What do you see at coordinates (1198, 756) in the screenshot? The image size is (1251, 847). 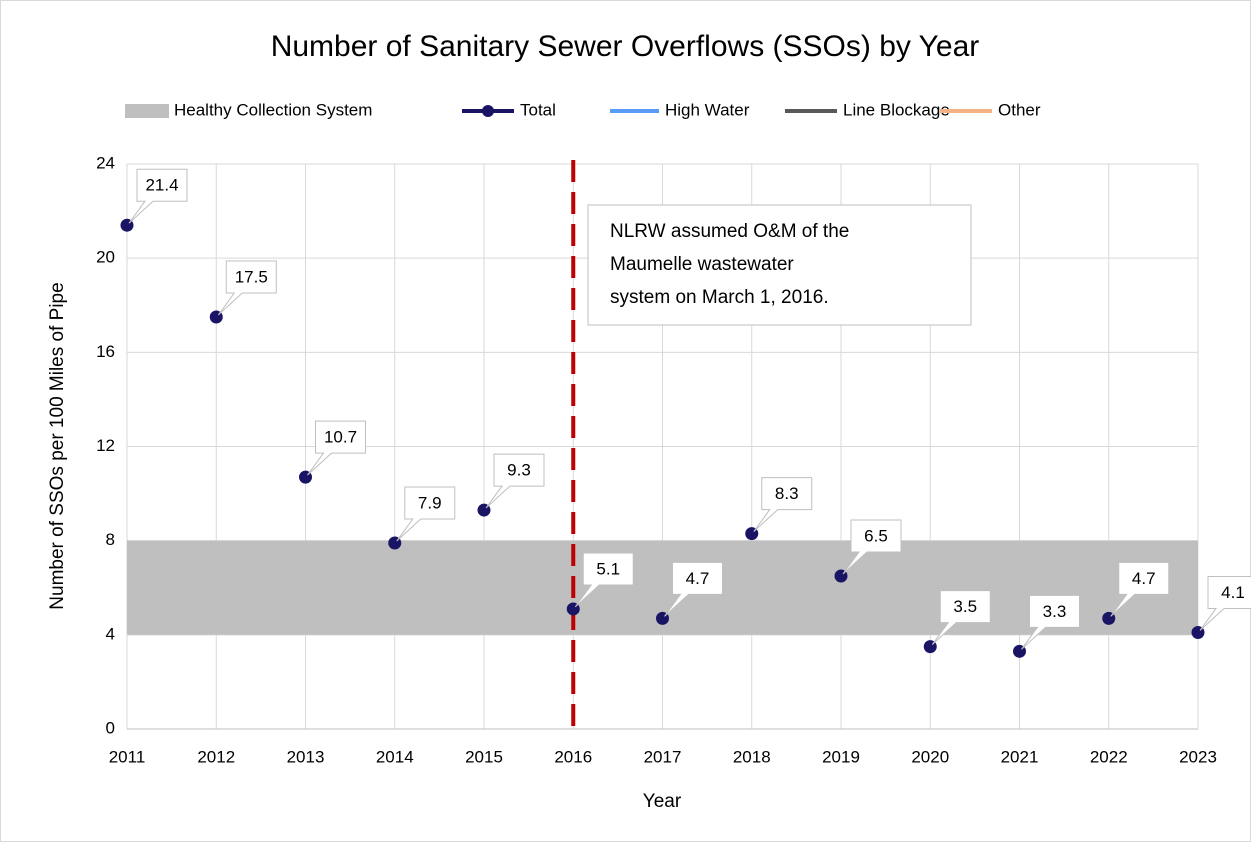 I see `x-tick-label: 2023` at bounding box center [1198, 756].